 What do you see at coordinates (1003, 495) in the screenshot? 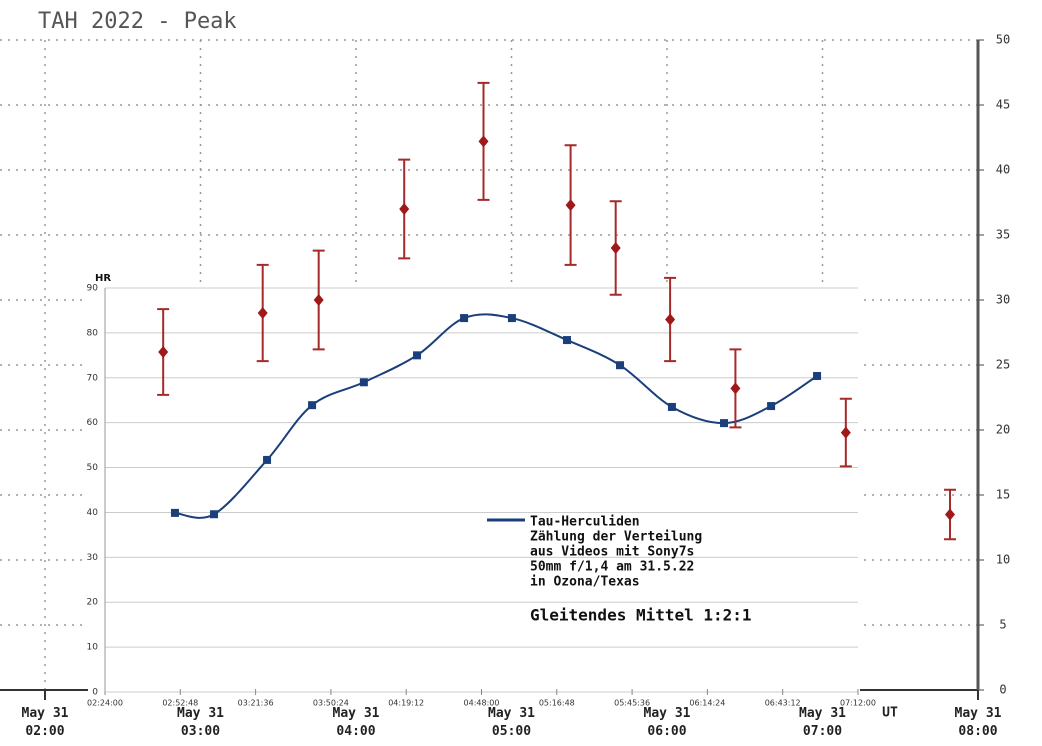
I see `y-tick-label: 15` at bounding box center [1003, 495].